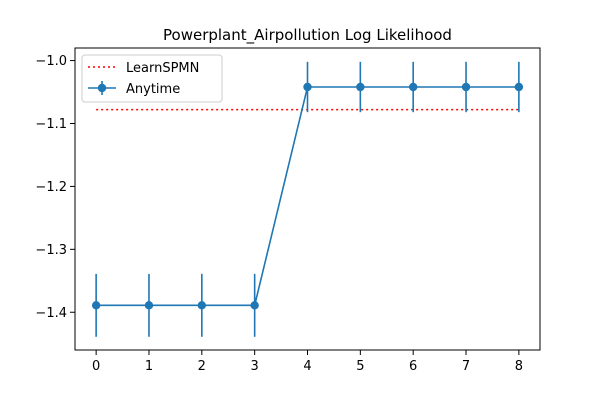  What do you see at coordinates (413, 366) in the screenshot?
I see `x-tick-label: 6` at bounding box center [413, 366].